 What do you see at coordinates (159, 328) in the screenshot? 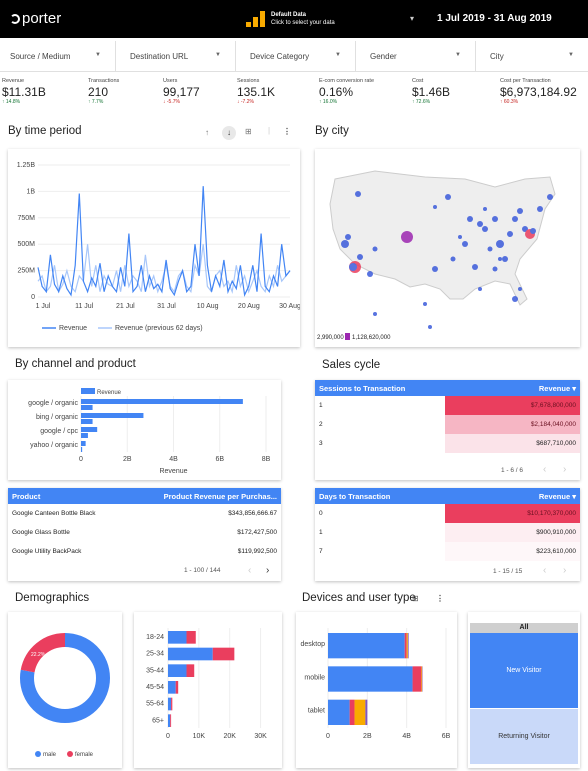
I see `legend-label: Revenue (previous 62 days)` at bounding box center [159, 328].